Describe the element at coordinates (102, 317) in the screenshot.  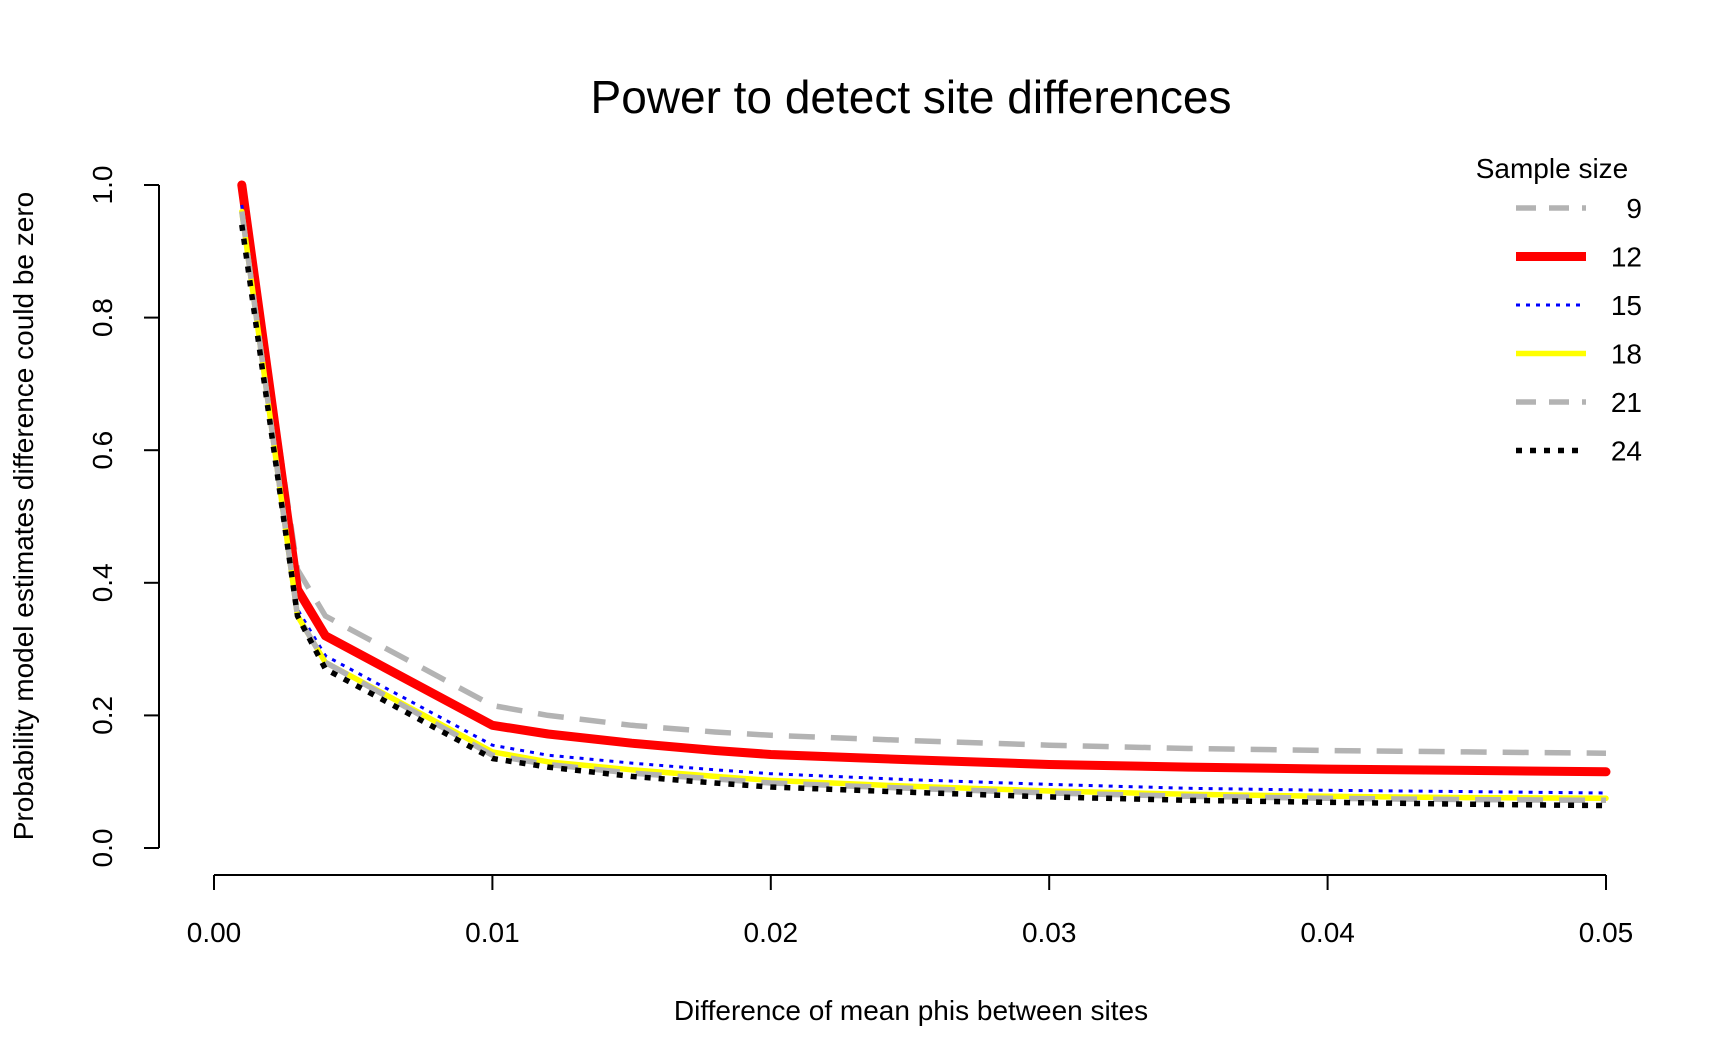
I see `y-tick-label: 0.8` at that location.